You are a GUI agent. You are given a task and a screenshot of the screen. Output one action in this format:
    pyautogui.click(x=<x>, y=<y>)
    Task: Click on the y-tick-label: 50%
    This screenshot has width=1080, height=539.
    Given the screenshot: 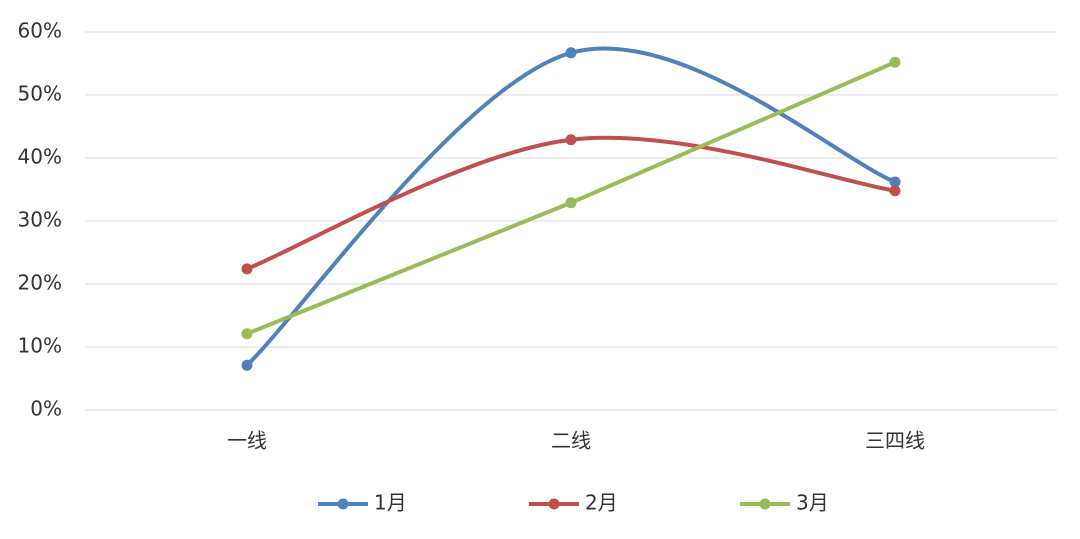 What is the action you would take?
    pyautogui.click(x=40, y=94)
    